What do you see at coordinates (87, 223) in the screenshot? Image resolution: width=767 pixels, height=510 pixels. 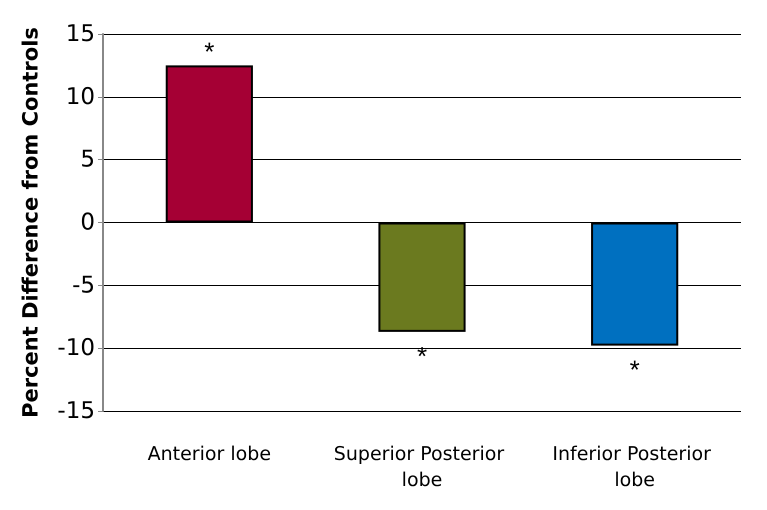 I see `y-tick-label: 0` at bounding box center [87, 223].